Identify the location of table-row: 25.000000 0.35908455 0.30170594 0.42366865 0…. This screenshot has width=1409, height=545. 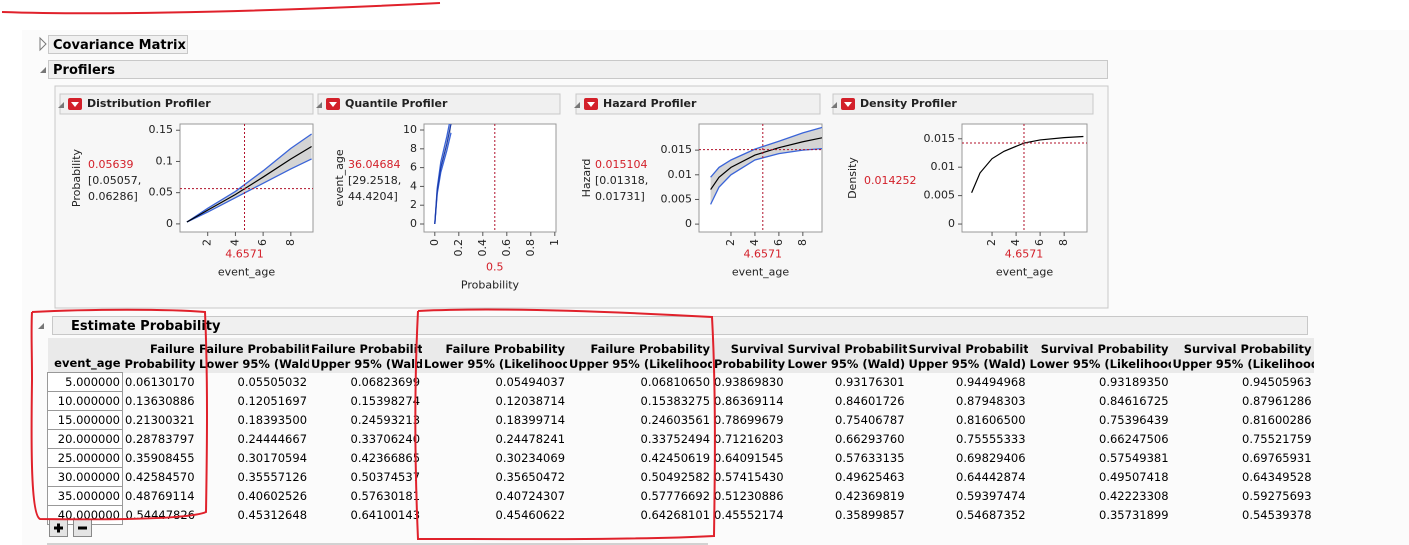
(680, 458).